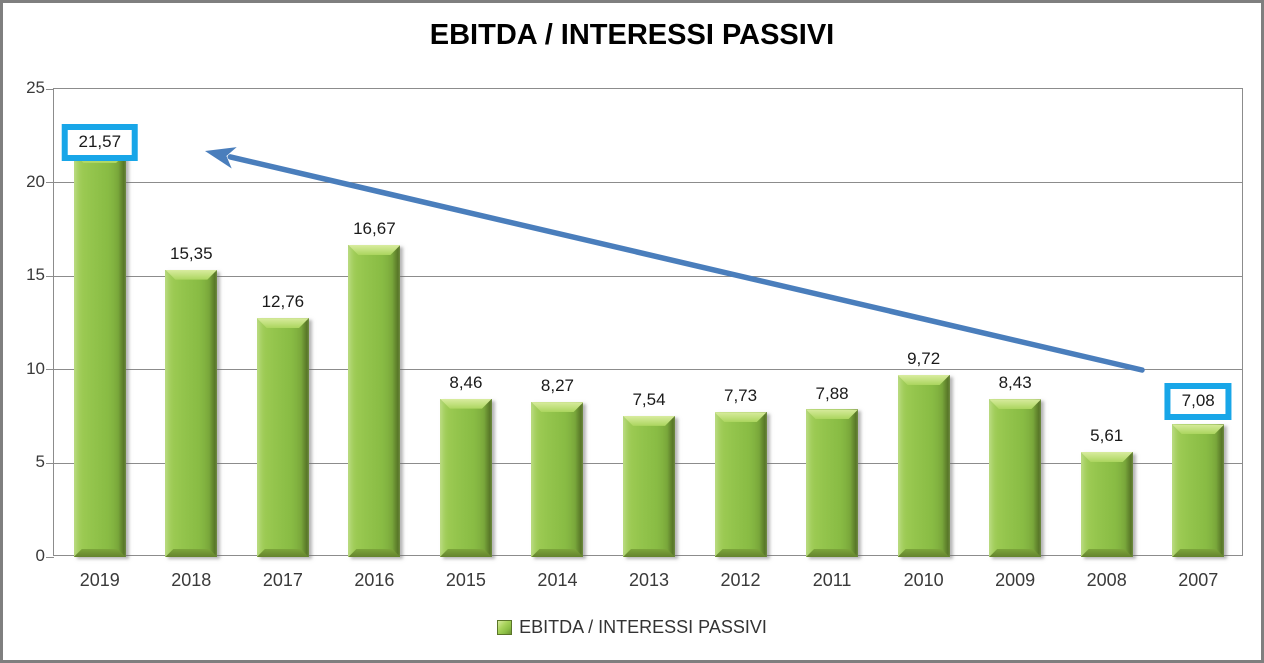 This screenshot has width=1264, height=663. I want to click on bar-2015, so click(465, 477).